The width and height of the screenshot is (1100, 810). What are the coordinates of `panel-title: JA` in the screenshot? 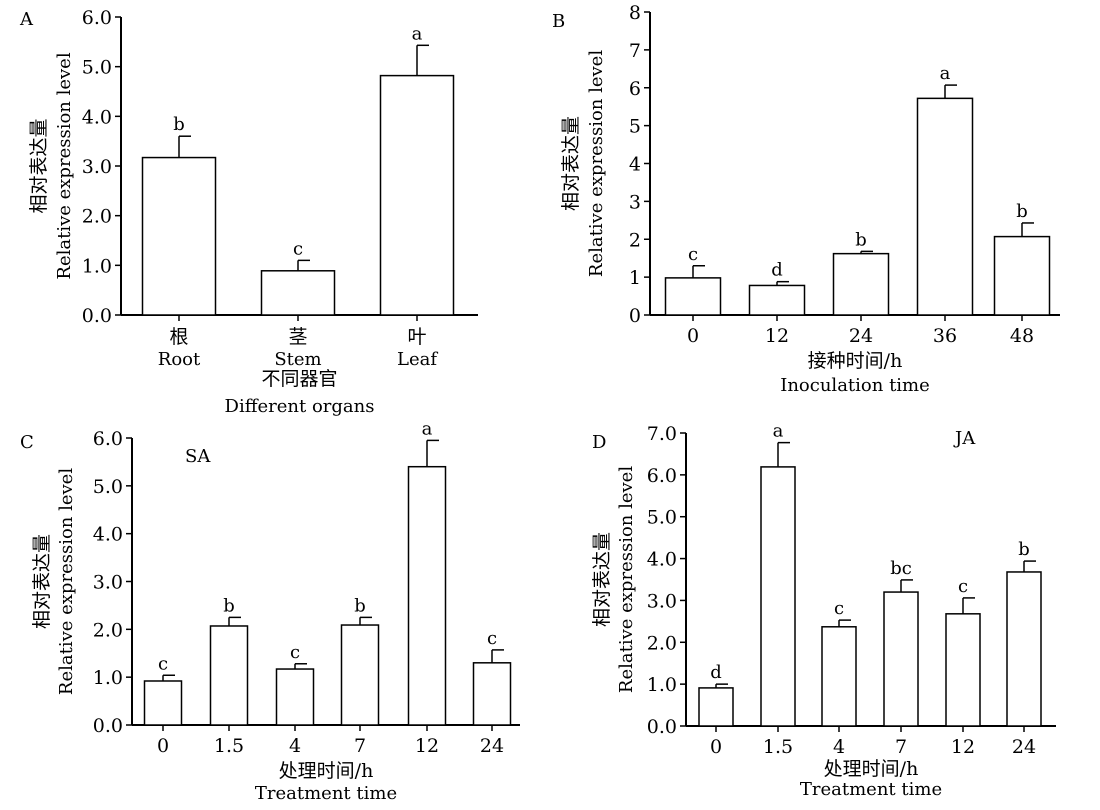 It's located at (964, 438).